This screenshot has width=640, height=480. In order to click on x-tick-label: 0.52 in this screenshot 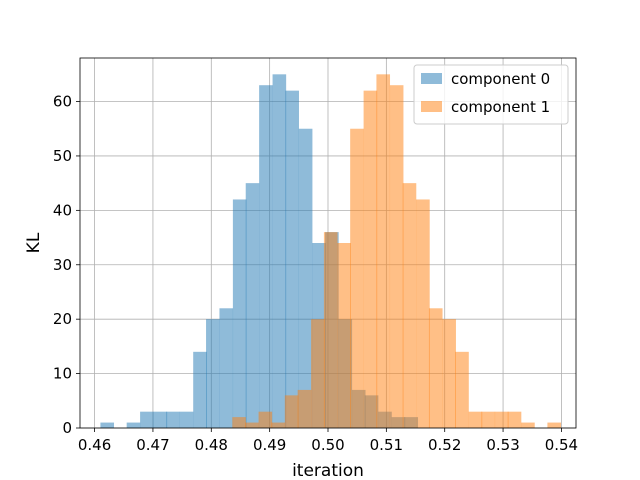, I will do `click(444, 445)`.